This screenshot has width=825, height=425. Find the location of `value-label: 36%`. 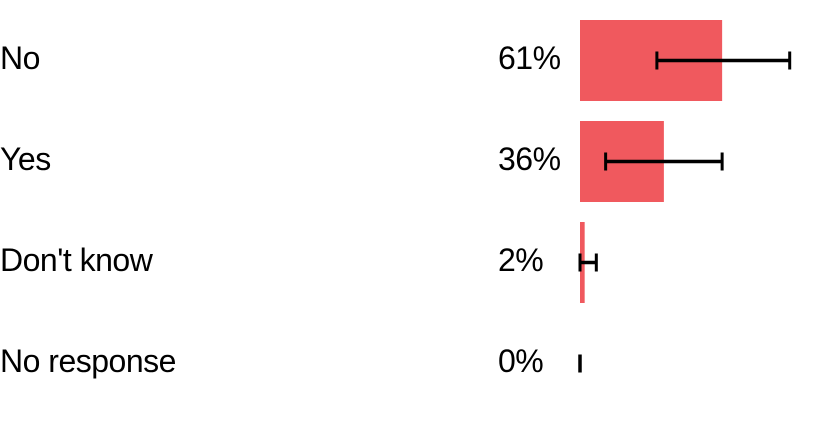

value-label: 36% is located at coordinates (529, 159).